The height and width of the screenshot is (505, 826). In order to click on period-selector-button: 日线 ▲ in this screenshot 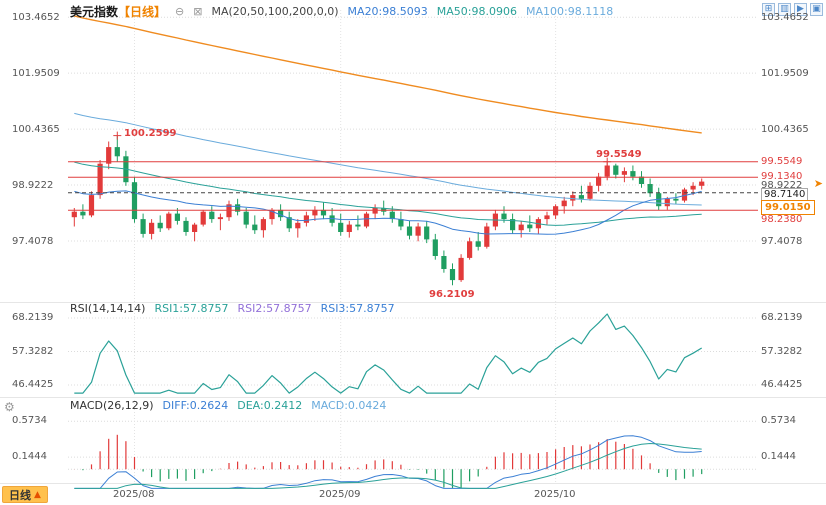, I will do `click(25, 494)`.